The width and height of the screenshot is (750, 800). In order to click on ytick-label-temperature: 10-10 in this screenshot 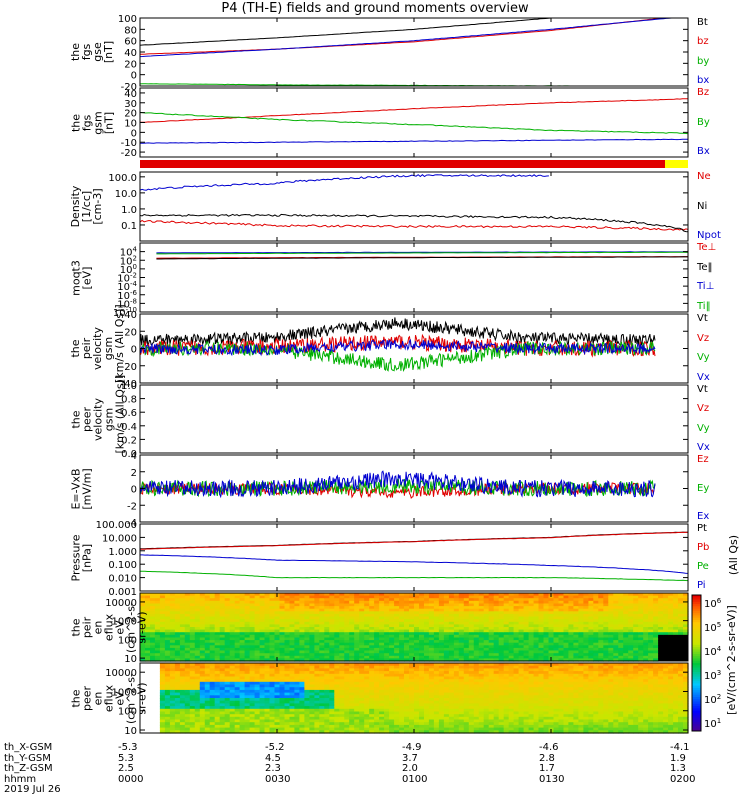, I will do `click(125, 312)`.